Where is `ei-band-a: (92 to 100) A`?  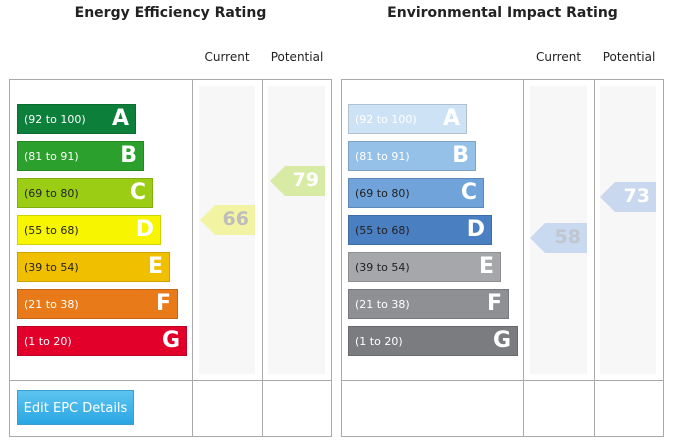 ei-band-a: (92 to 100) A is located at coordinates (407, 119).